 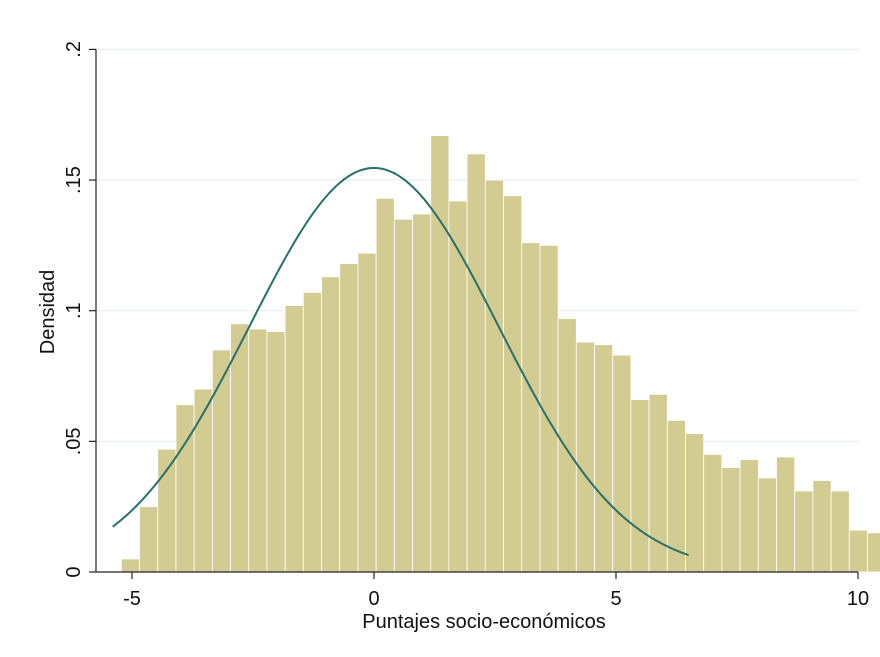 I want to click on y-tick-label: .1, so click(x=74, y=310).